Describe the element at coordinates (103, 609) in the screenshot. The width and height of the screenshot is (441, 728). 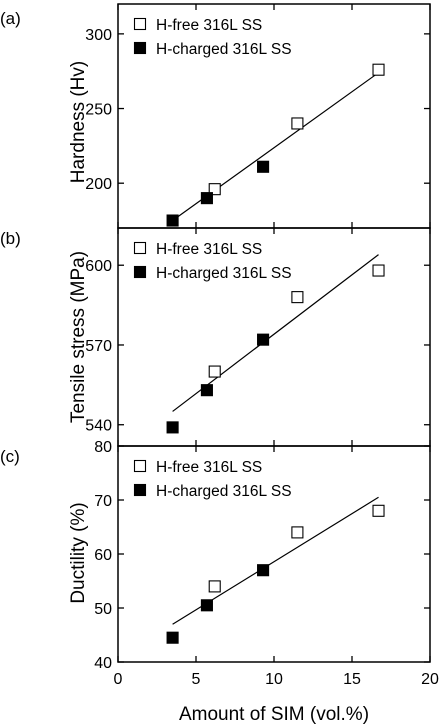
I see `y-tick-label: 50` at that location.